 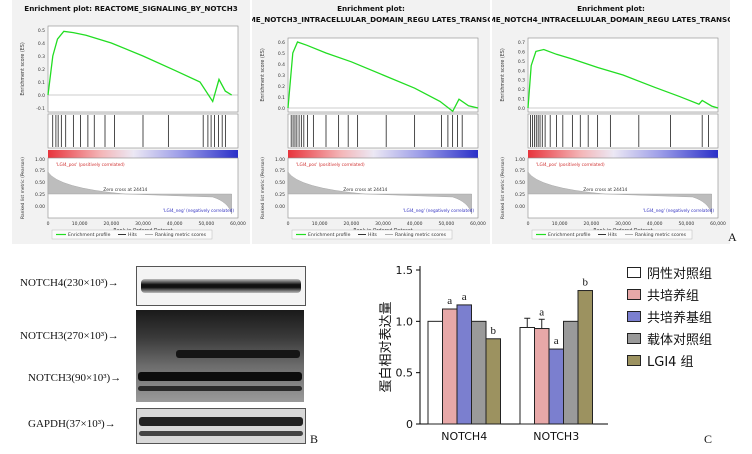 I want to click on band-label-notch4: NOTCH4(230×10³)→, so click(x=69, y=283).